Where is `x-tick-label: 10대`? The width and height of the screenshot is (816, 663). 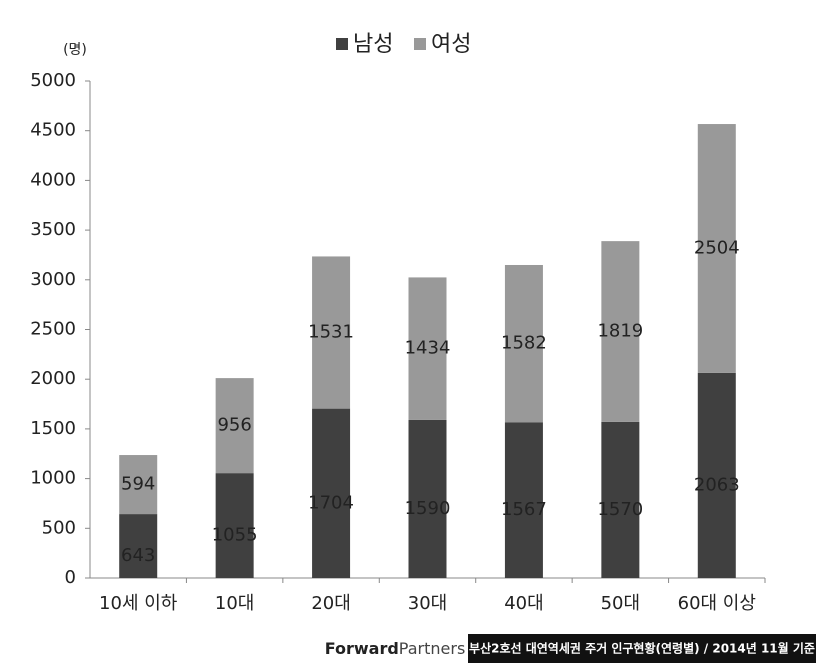
x-tick-label: 10대 is located at coordinates (234, 603).